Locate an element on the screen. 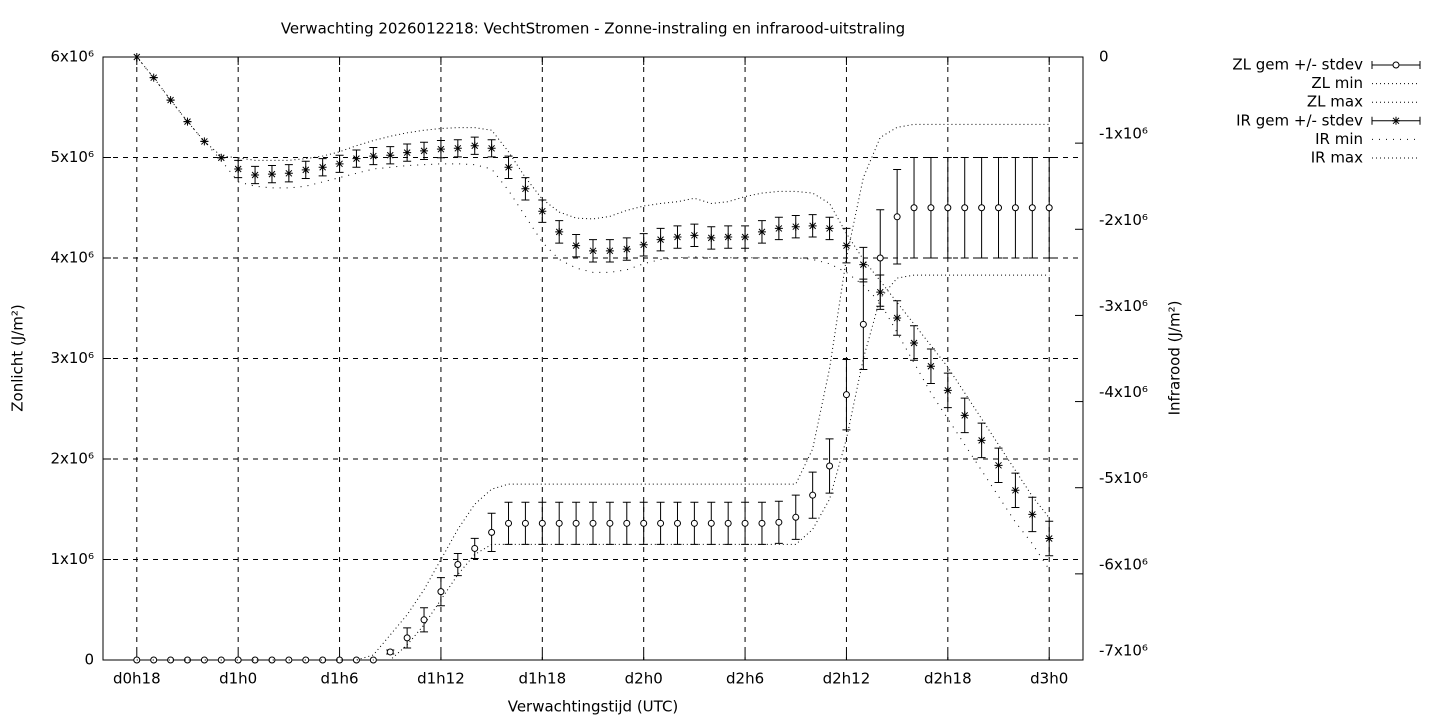 The height and width of the screenshot is (724, 1440). x-tick-label: d1h18 is located at coordinates (542, 679).